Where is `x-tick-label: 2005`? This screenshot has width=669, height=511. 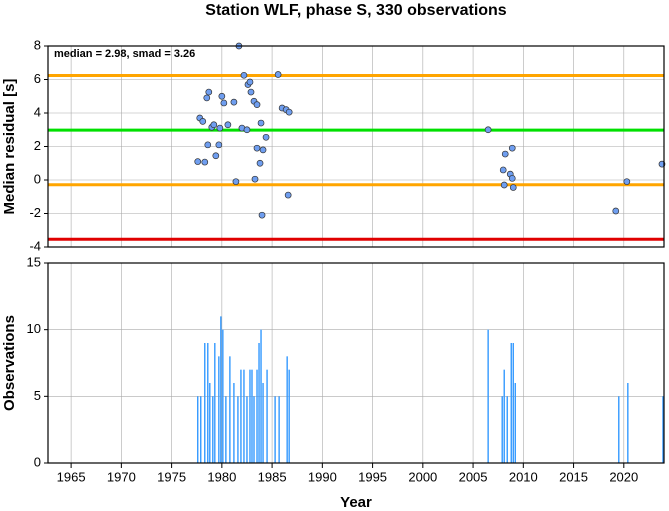 x-tick-label: 2005 is located at coordinates (473, 476).